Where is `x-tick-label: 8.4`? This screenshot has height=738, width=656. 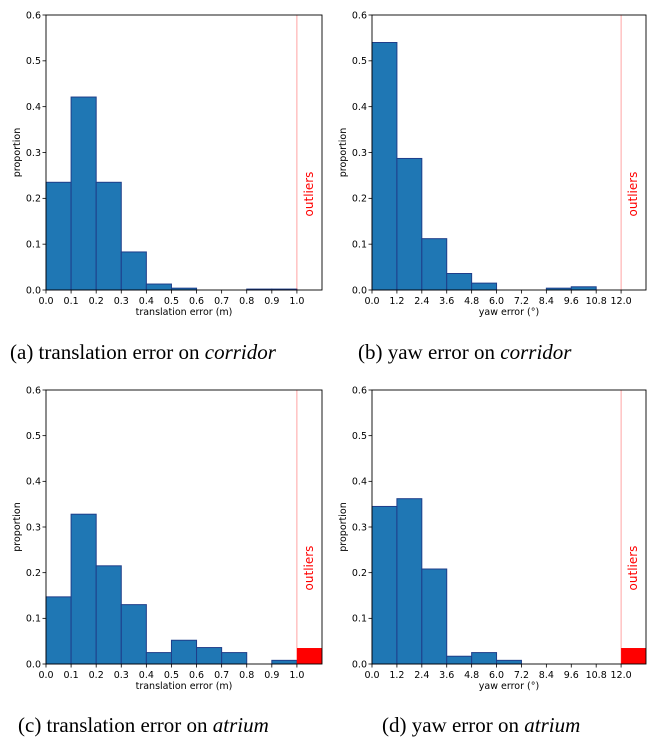
x-tick-label: 8.4 is located at coordinates (546, 675).